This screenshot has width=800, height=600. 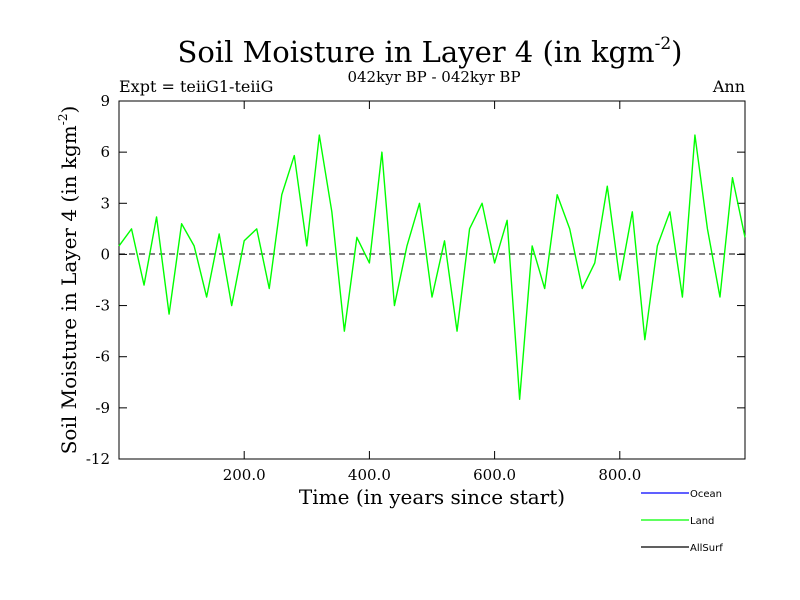 What do you see at coordinates (69, 110) in the screenshot?
I see `y-axis-label-close: )` at bounding box center [69, 110].